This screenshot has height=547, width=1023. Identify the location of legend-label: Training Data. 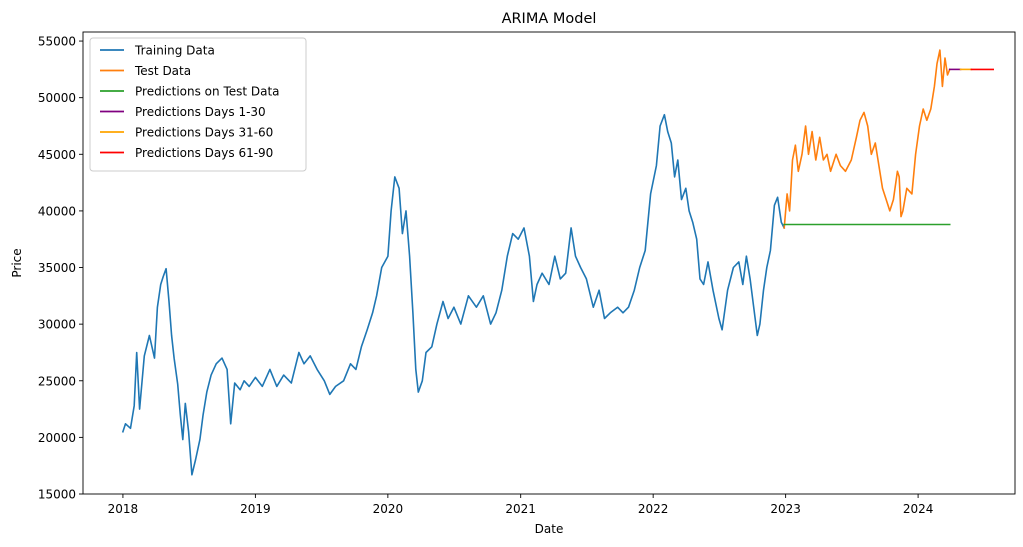
(174, 51).